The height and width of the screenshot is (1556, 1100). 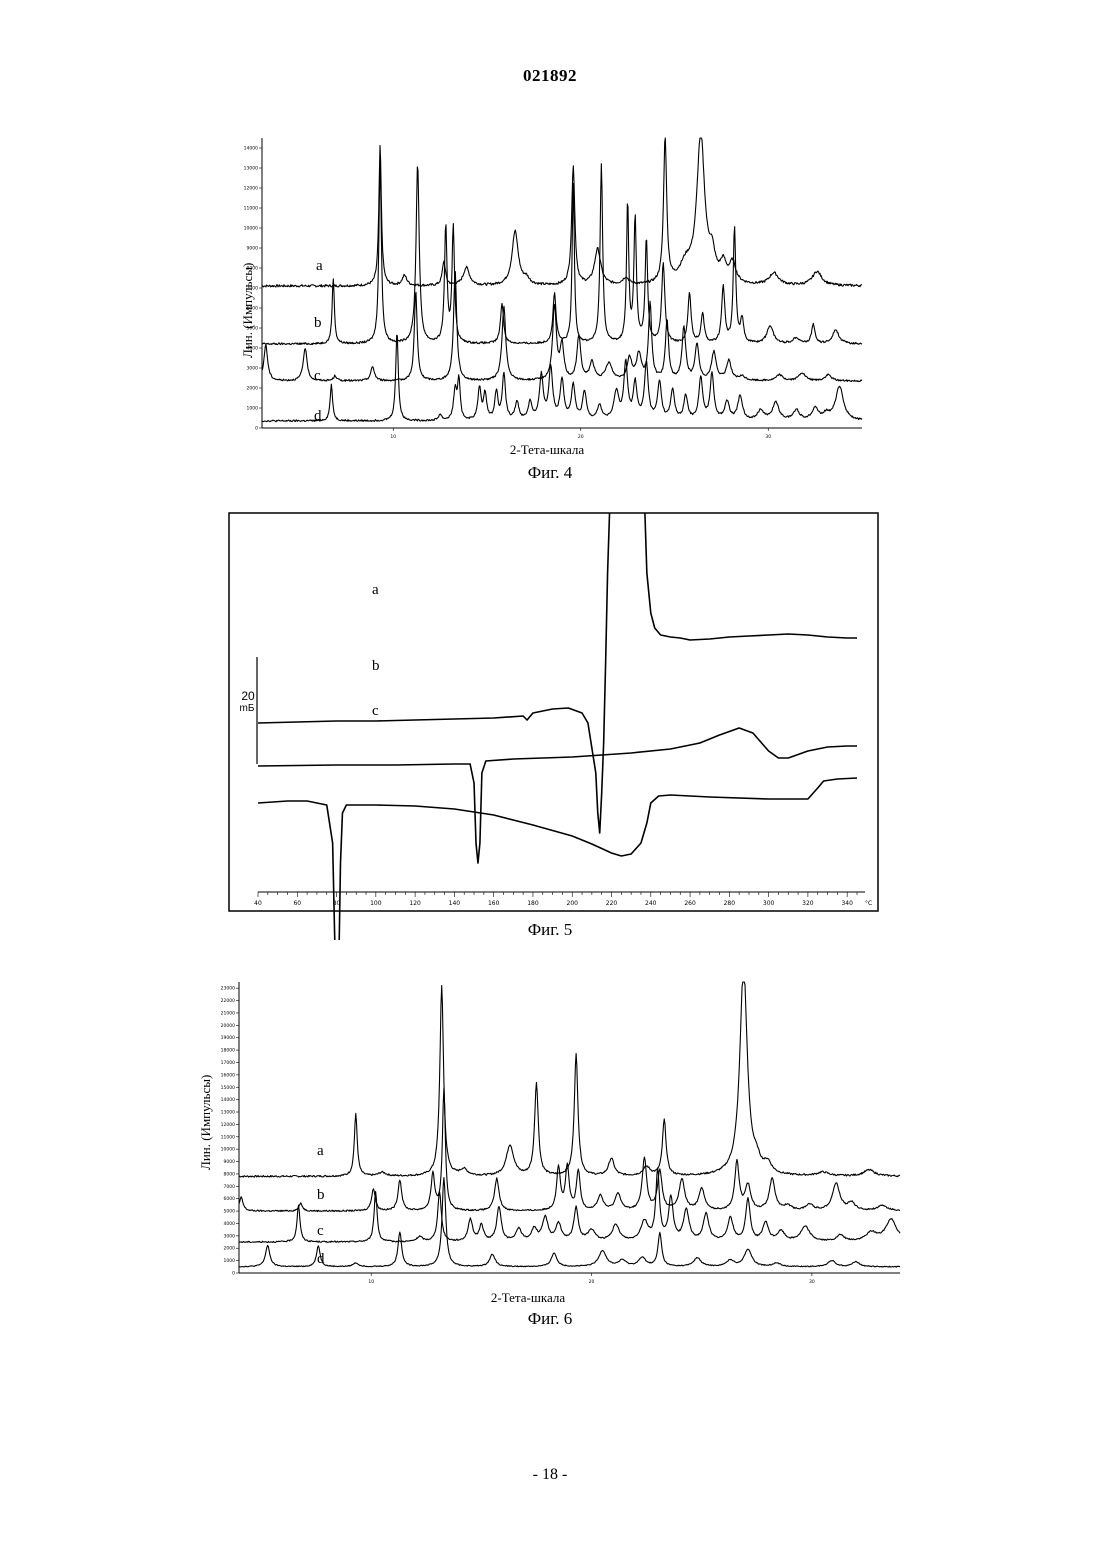 I want to click on y-tick-label: 4000, so click(x=230, y=1224).